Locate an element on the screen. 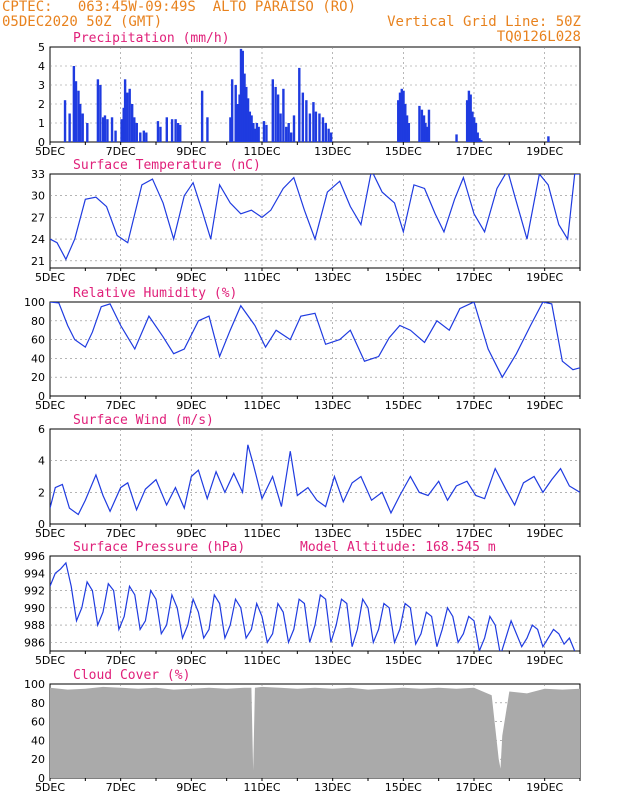 Image resolution: width=618 pixels, height=800 pixels. header-line1-left: CPTEC: 063:45W-09:49S ALTO PARAISO (RO) is located at coordinates (179, 7).